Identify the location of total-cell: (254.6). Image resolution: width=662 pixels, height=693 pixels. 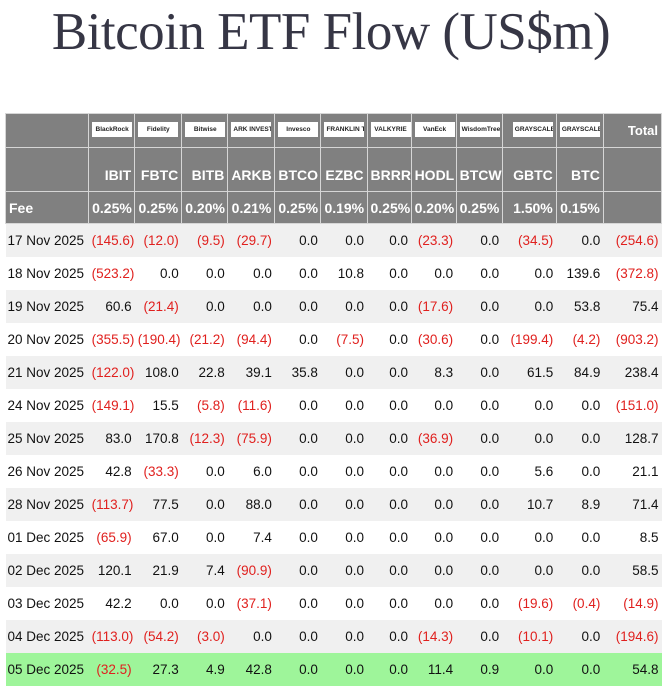
(632, 240).